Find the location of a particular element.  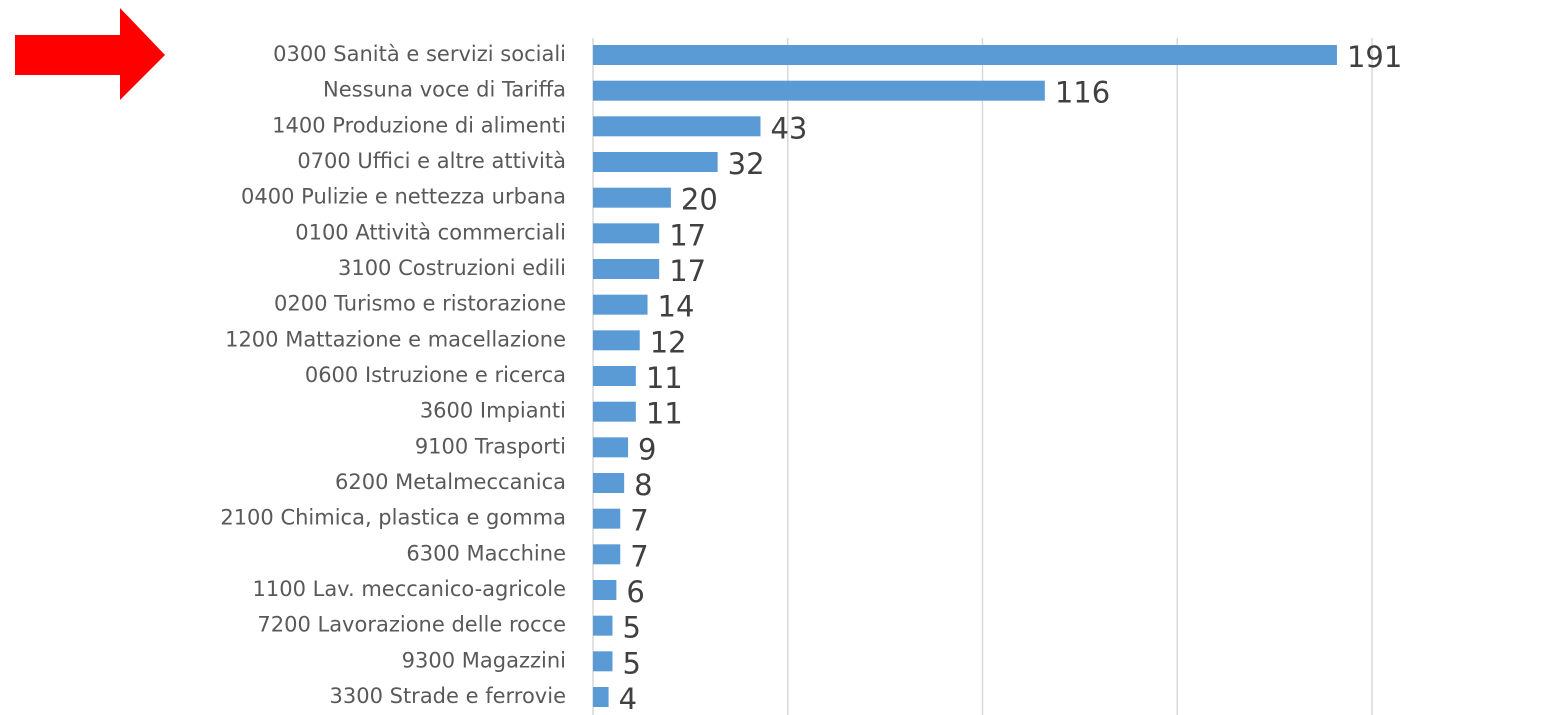

value-label: 20 is located at coordinates (699, 200).